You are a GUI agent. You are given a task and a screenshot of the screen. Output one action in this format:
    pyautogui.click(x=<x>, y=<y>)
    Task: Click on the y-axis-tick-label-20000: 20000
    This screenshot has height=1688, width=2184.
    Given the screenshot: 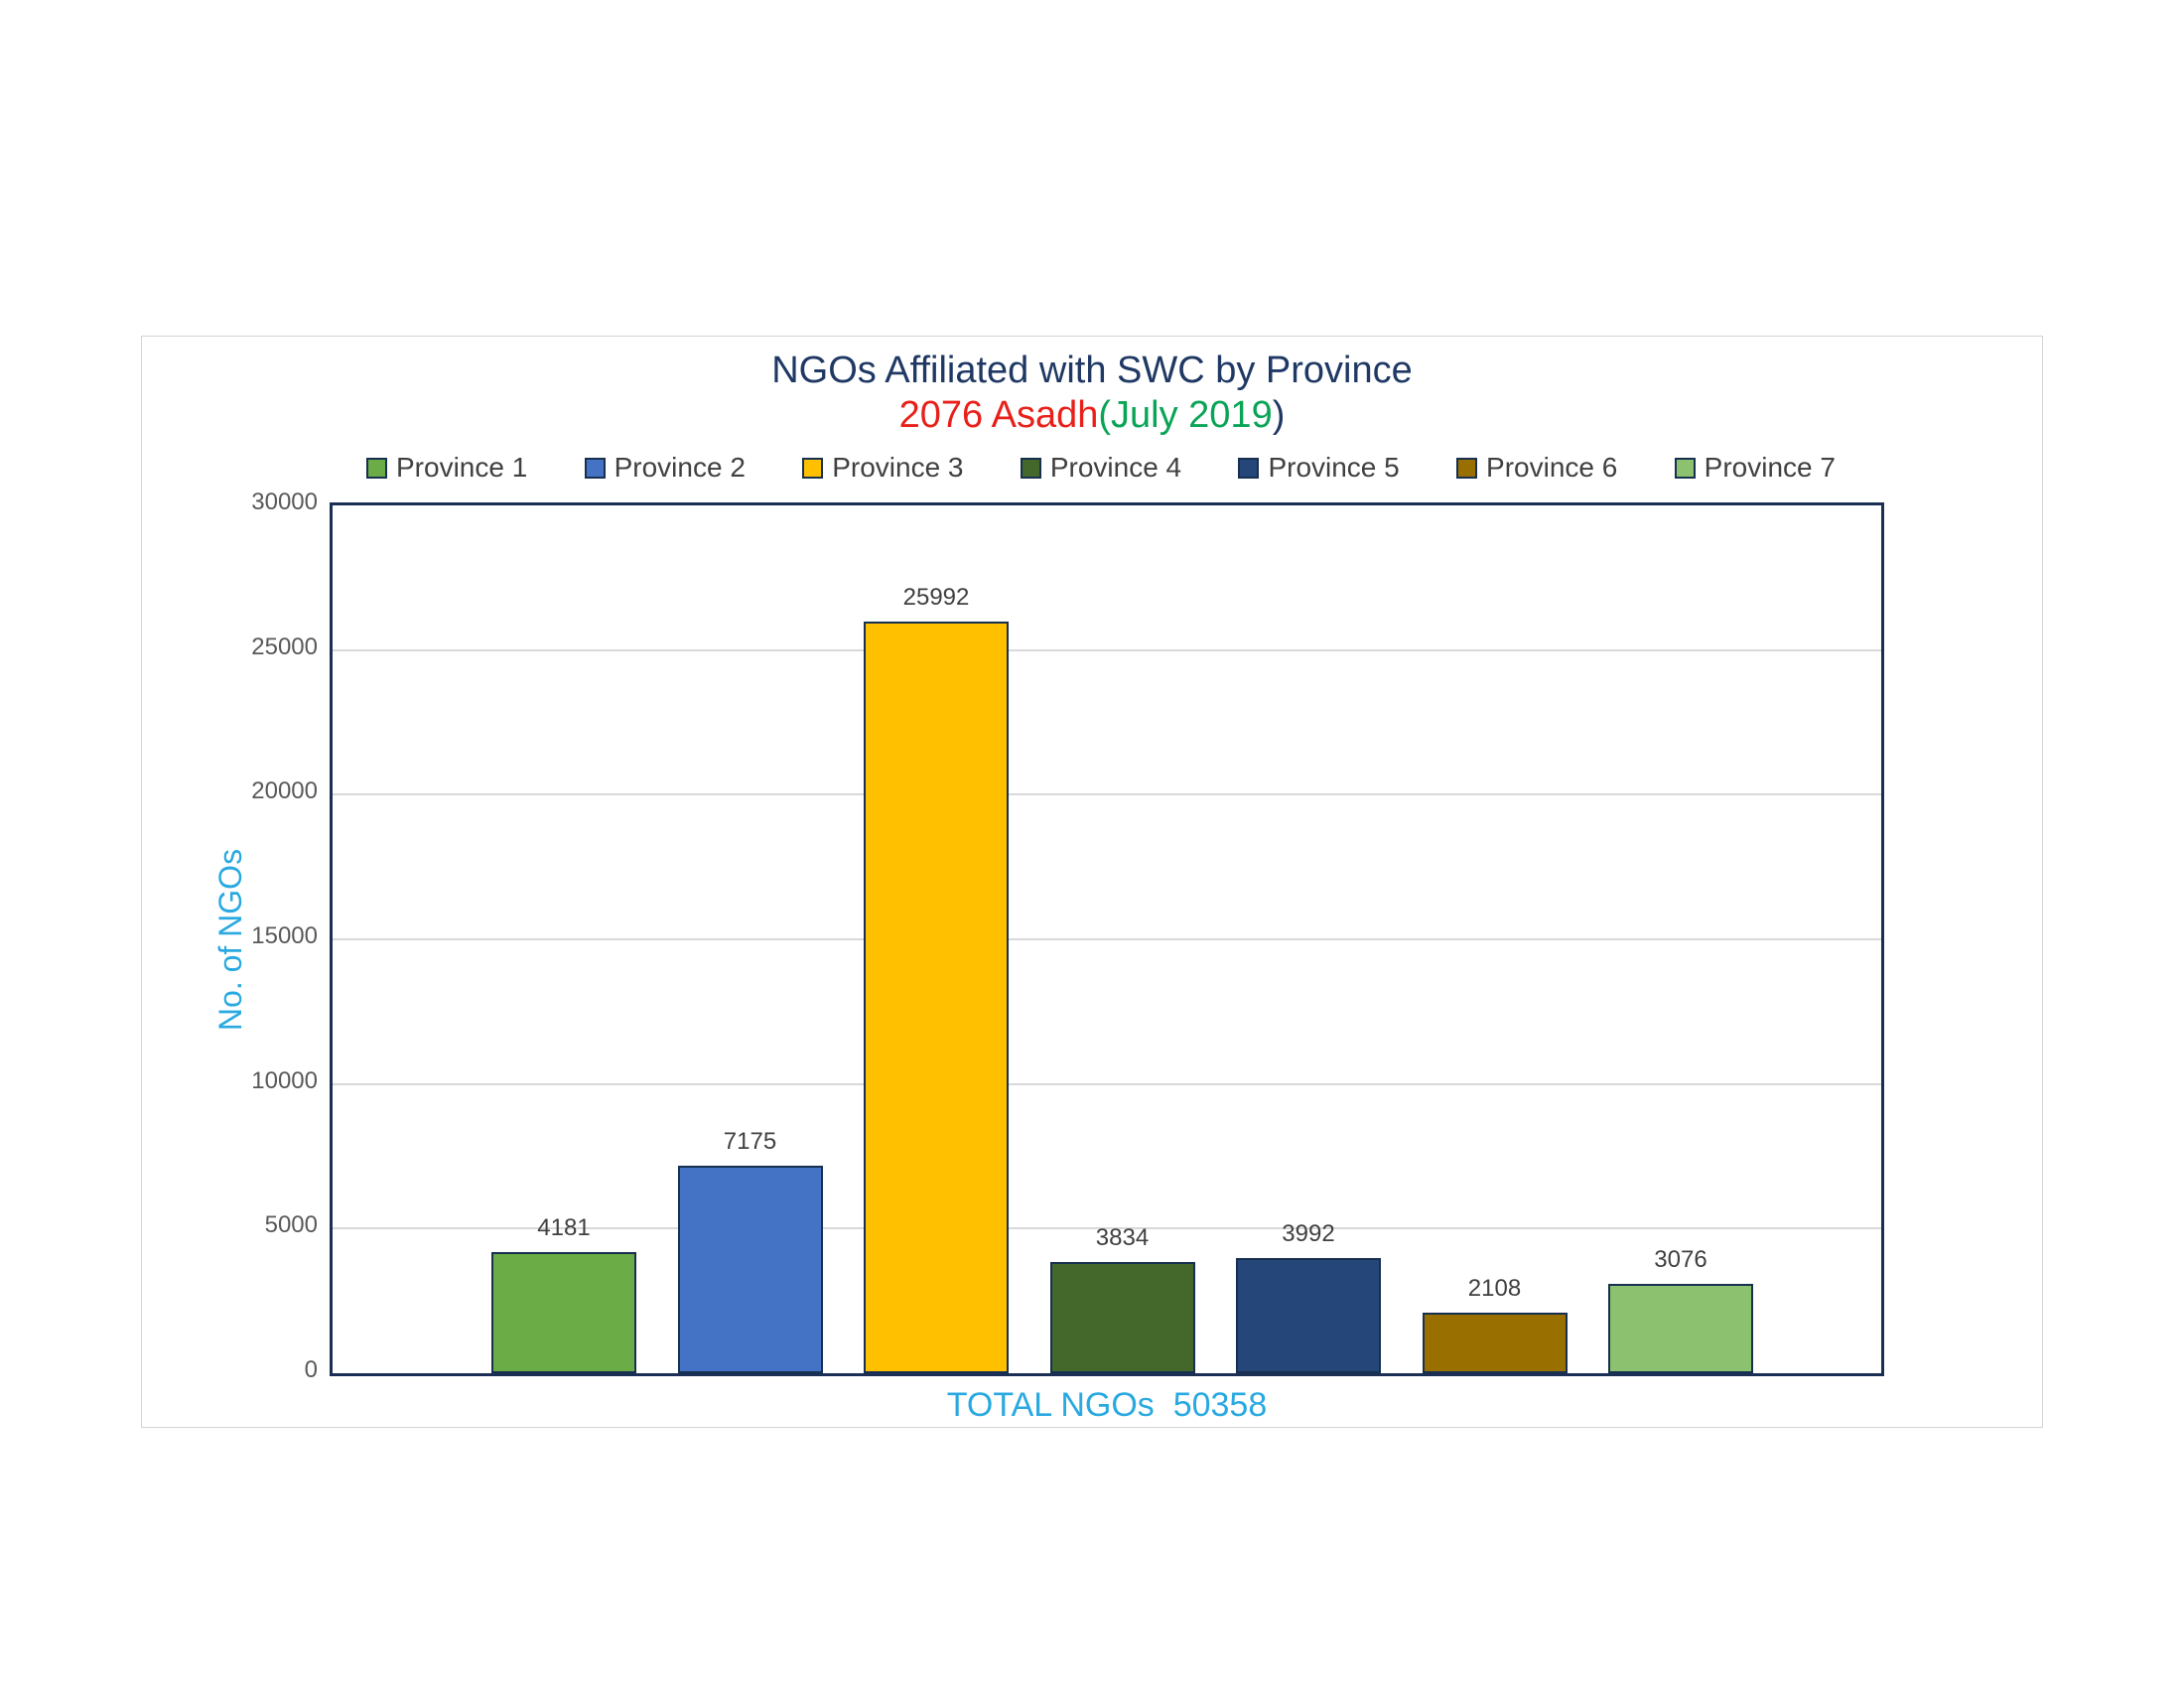 What is the action you would take?
    pyautogui.click(x=284, y=791)
    